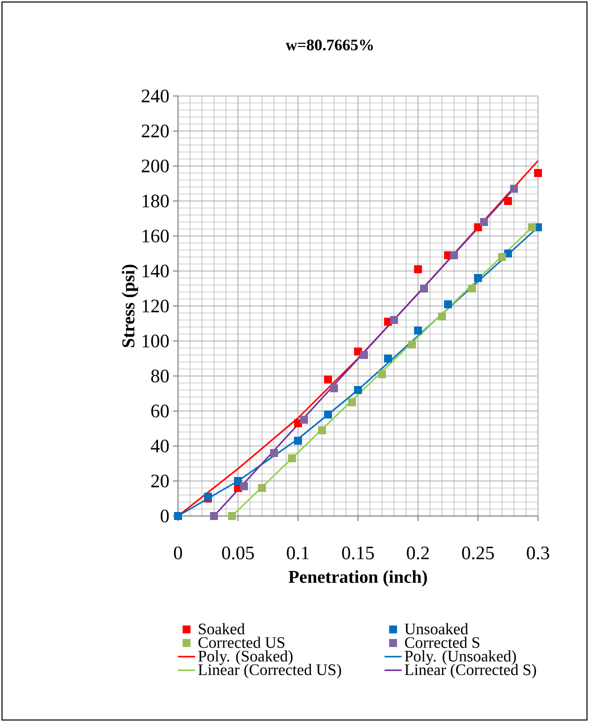 Image resolution: width=589 pixels, height=722 pixels. What do you see at coordinates (245, 657) in the screenshot?
I see `legend-label: Poly. (Soaked)` at bounding box center [245, 657].